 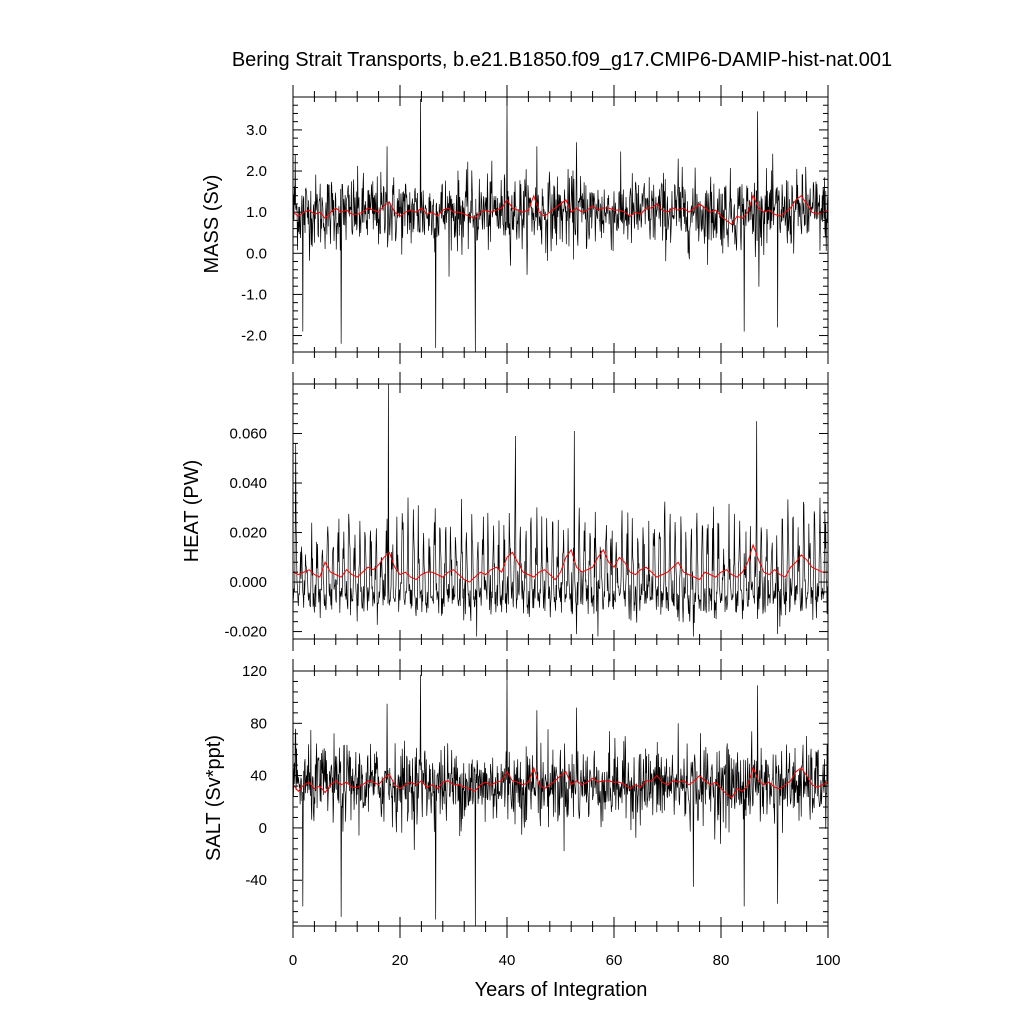 What do you see at coordinates (254, 671) in the screenshot?
I see `y-tick-label: 120` at bounding box center [254, 671].